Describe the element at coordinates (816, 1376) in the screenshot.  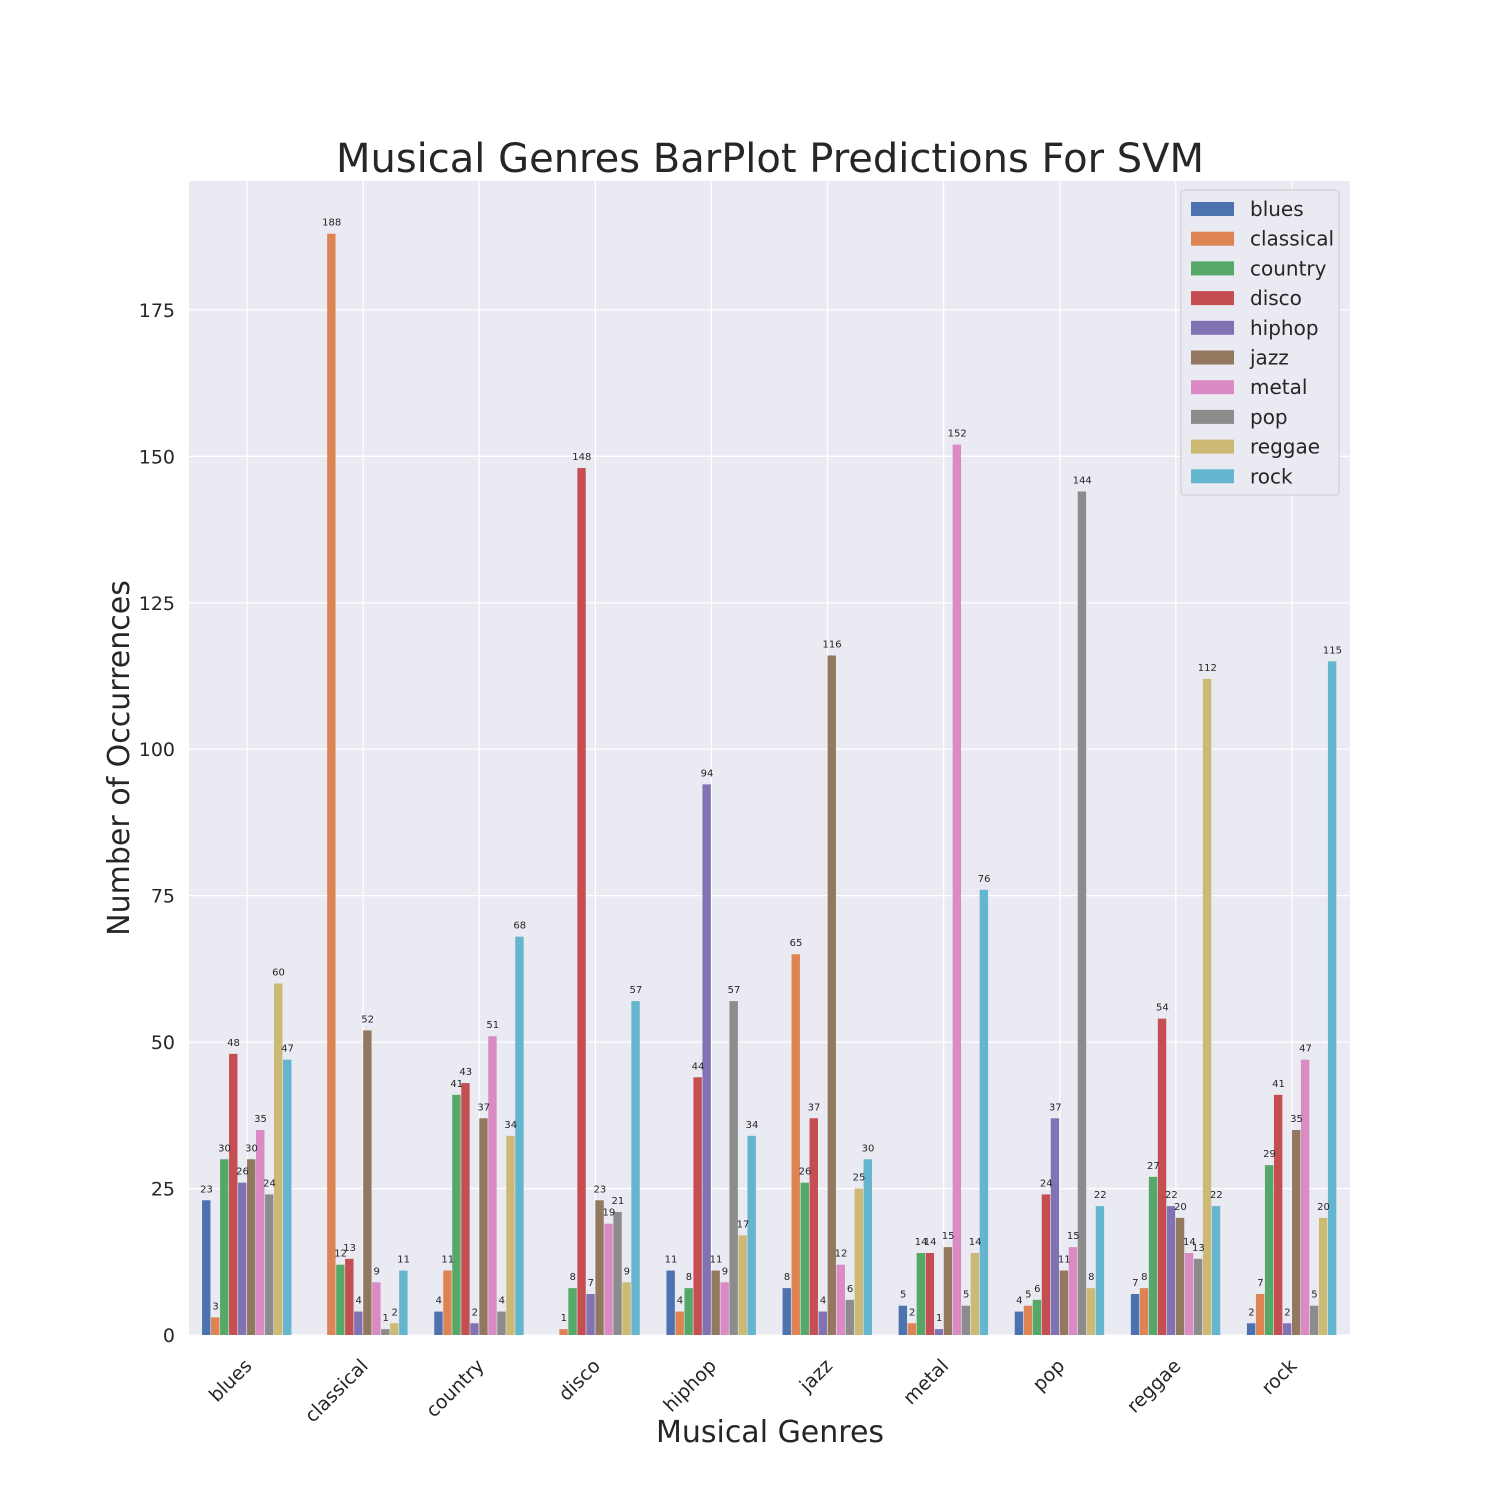
I see `x-tick-label: jazz` at that location.